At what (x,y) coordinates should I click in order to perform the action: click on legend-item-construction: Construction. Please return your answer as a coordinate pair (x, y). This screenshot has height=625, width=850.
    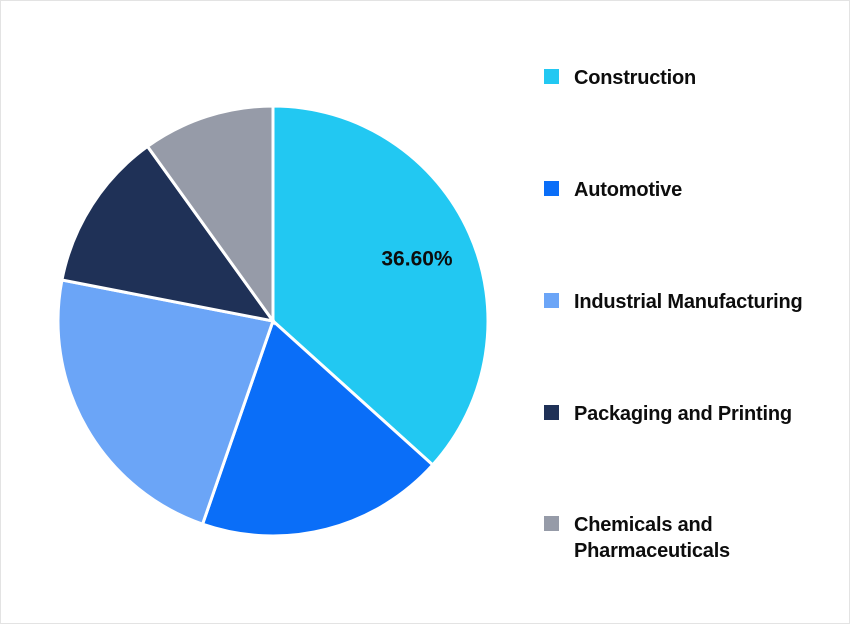
    Looking at the image, I should click on (697, 78).